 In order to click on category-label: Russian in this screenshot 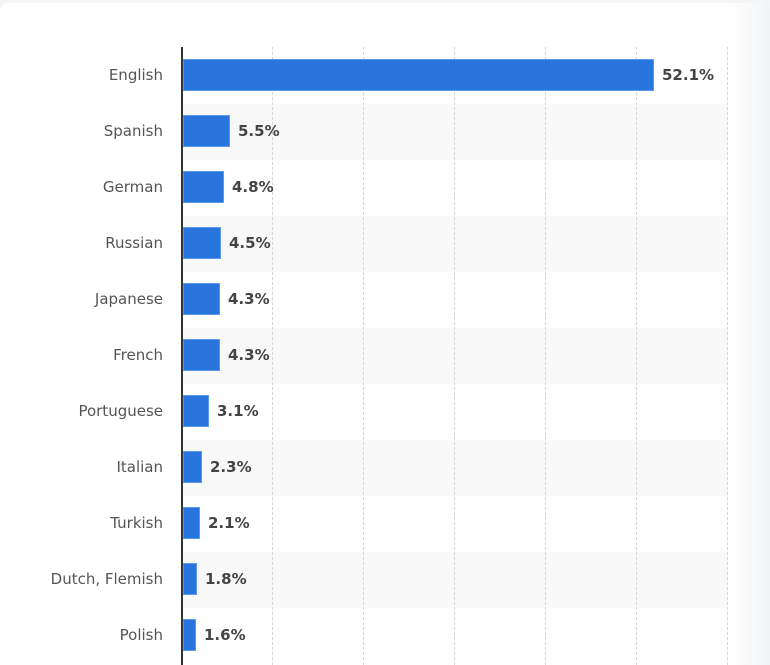, I will do `click(134, 243)`.